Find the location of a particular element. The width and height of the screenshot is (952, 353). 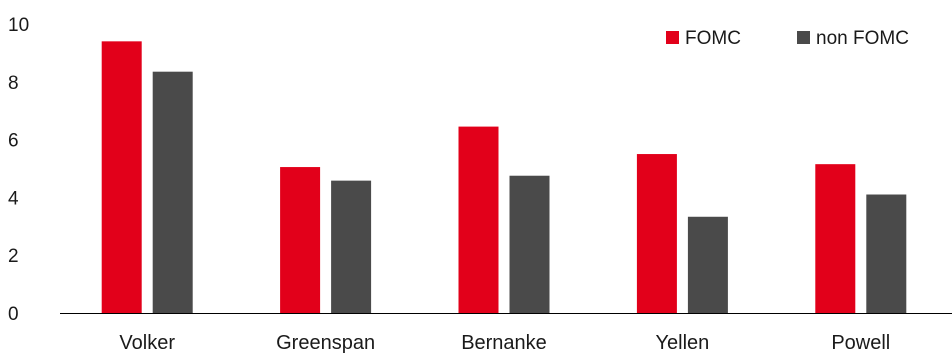

bar-fomc-bernanke is located at coordinates (478, 219).